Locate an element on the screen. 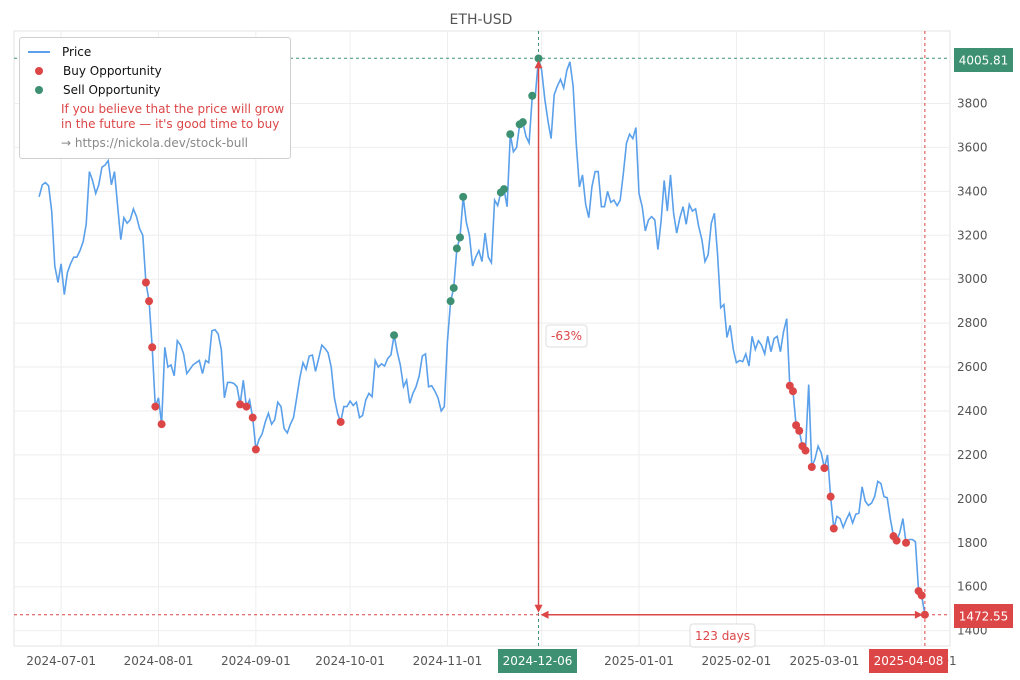 This screenshot has height=680, width=1020. legend-buy-label: Buy Opportunity is located at coordinates (112, 71).